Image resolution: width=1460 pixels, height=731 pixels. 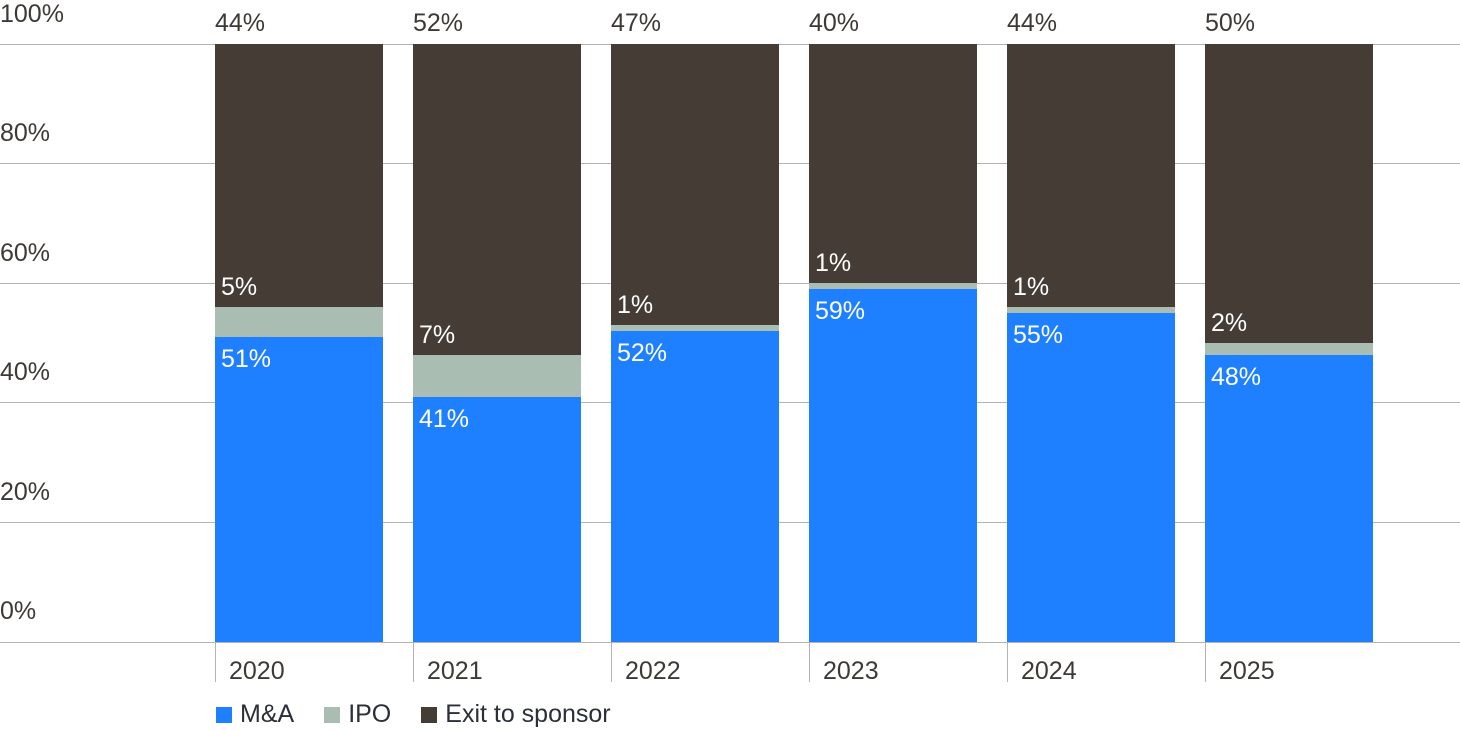 What do you see at coordinates (246, 359) in the screenshot?
I see `value-label-ma: 51%` at bounding box center [246, 359].